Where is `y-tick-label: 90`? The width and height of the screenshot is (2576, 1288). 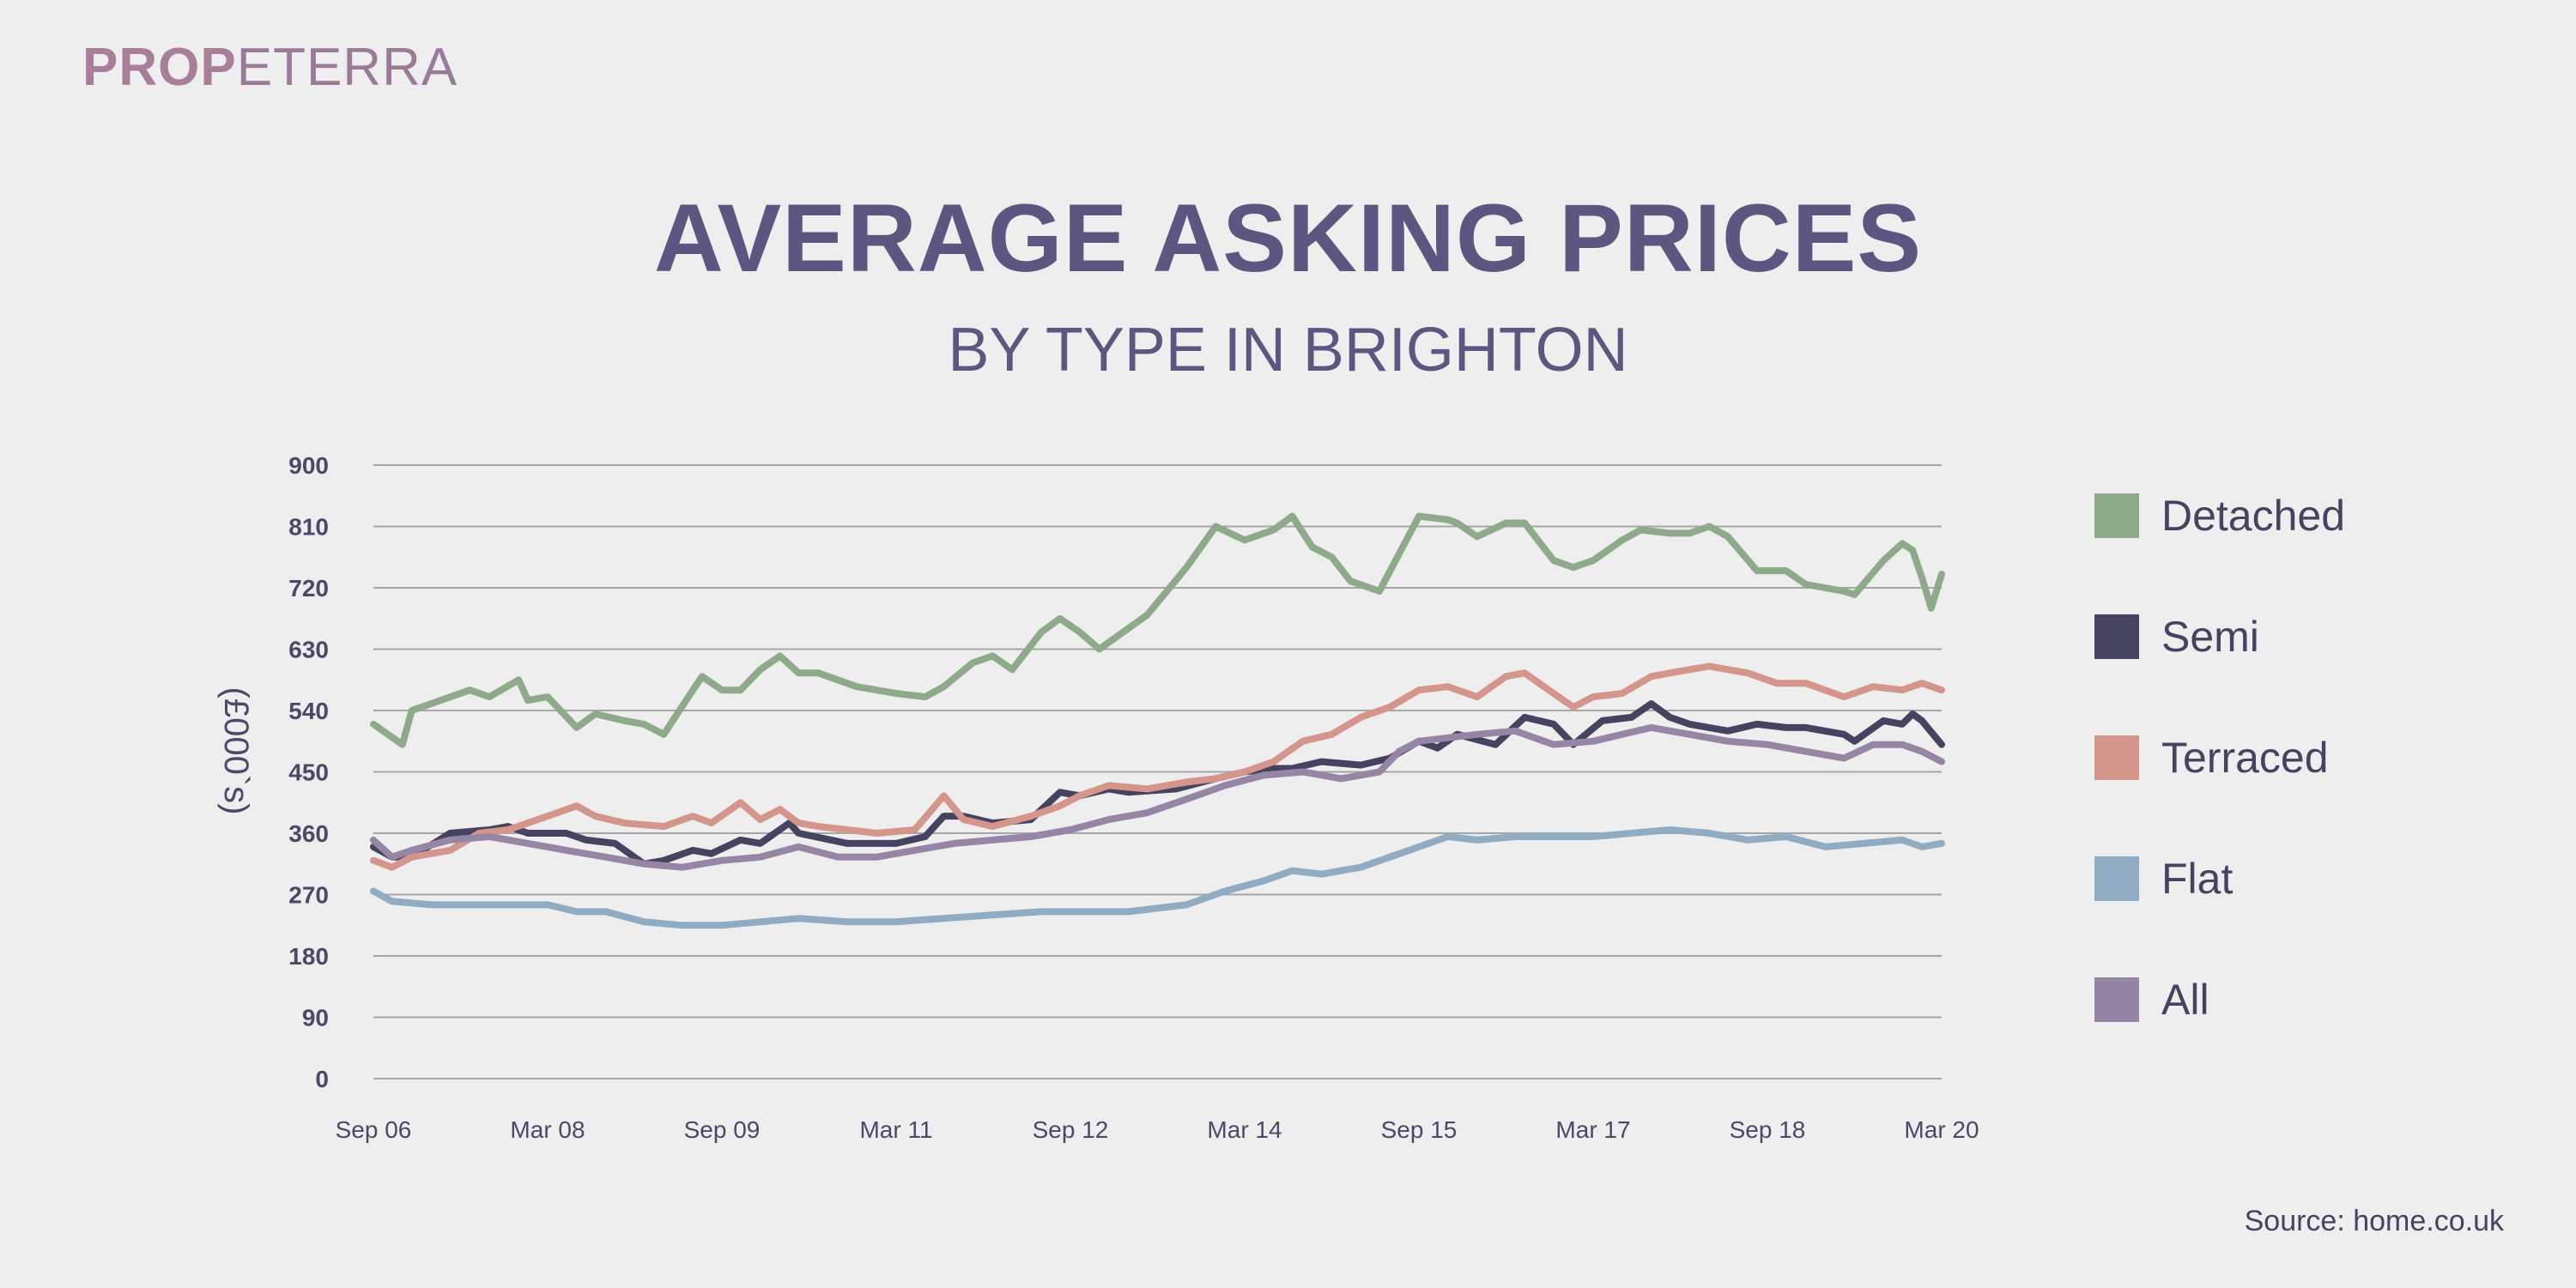 y-tick-label: 90 is located at coordinates (315, 1018).